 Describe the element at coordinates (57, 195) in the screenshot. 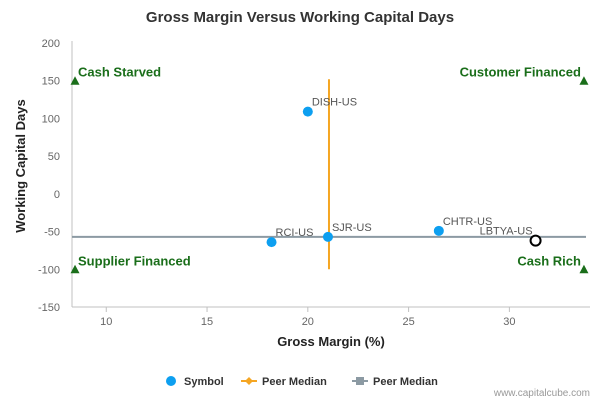

I see `y-tick-label: 0` at that location.